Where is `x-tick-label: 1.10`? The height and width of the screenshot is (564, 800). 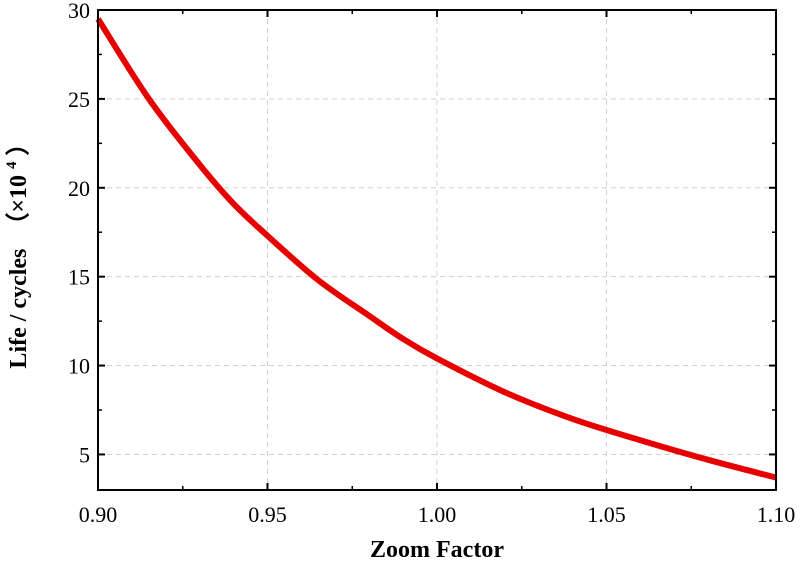 x-tick-label: 1.10 is located at coordinates (776, 514).